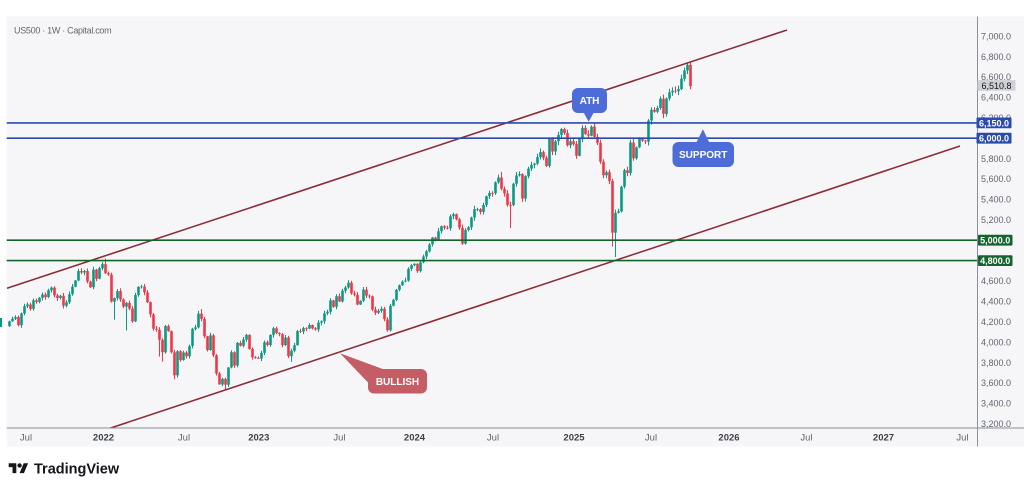 This screenshot has height=490, width=1024. I want to click on svg-text: US500 · 1W · Capital.com, so click(62, 30).